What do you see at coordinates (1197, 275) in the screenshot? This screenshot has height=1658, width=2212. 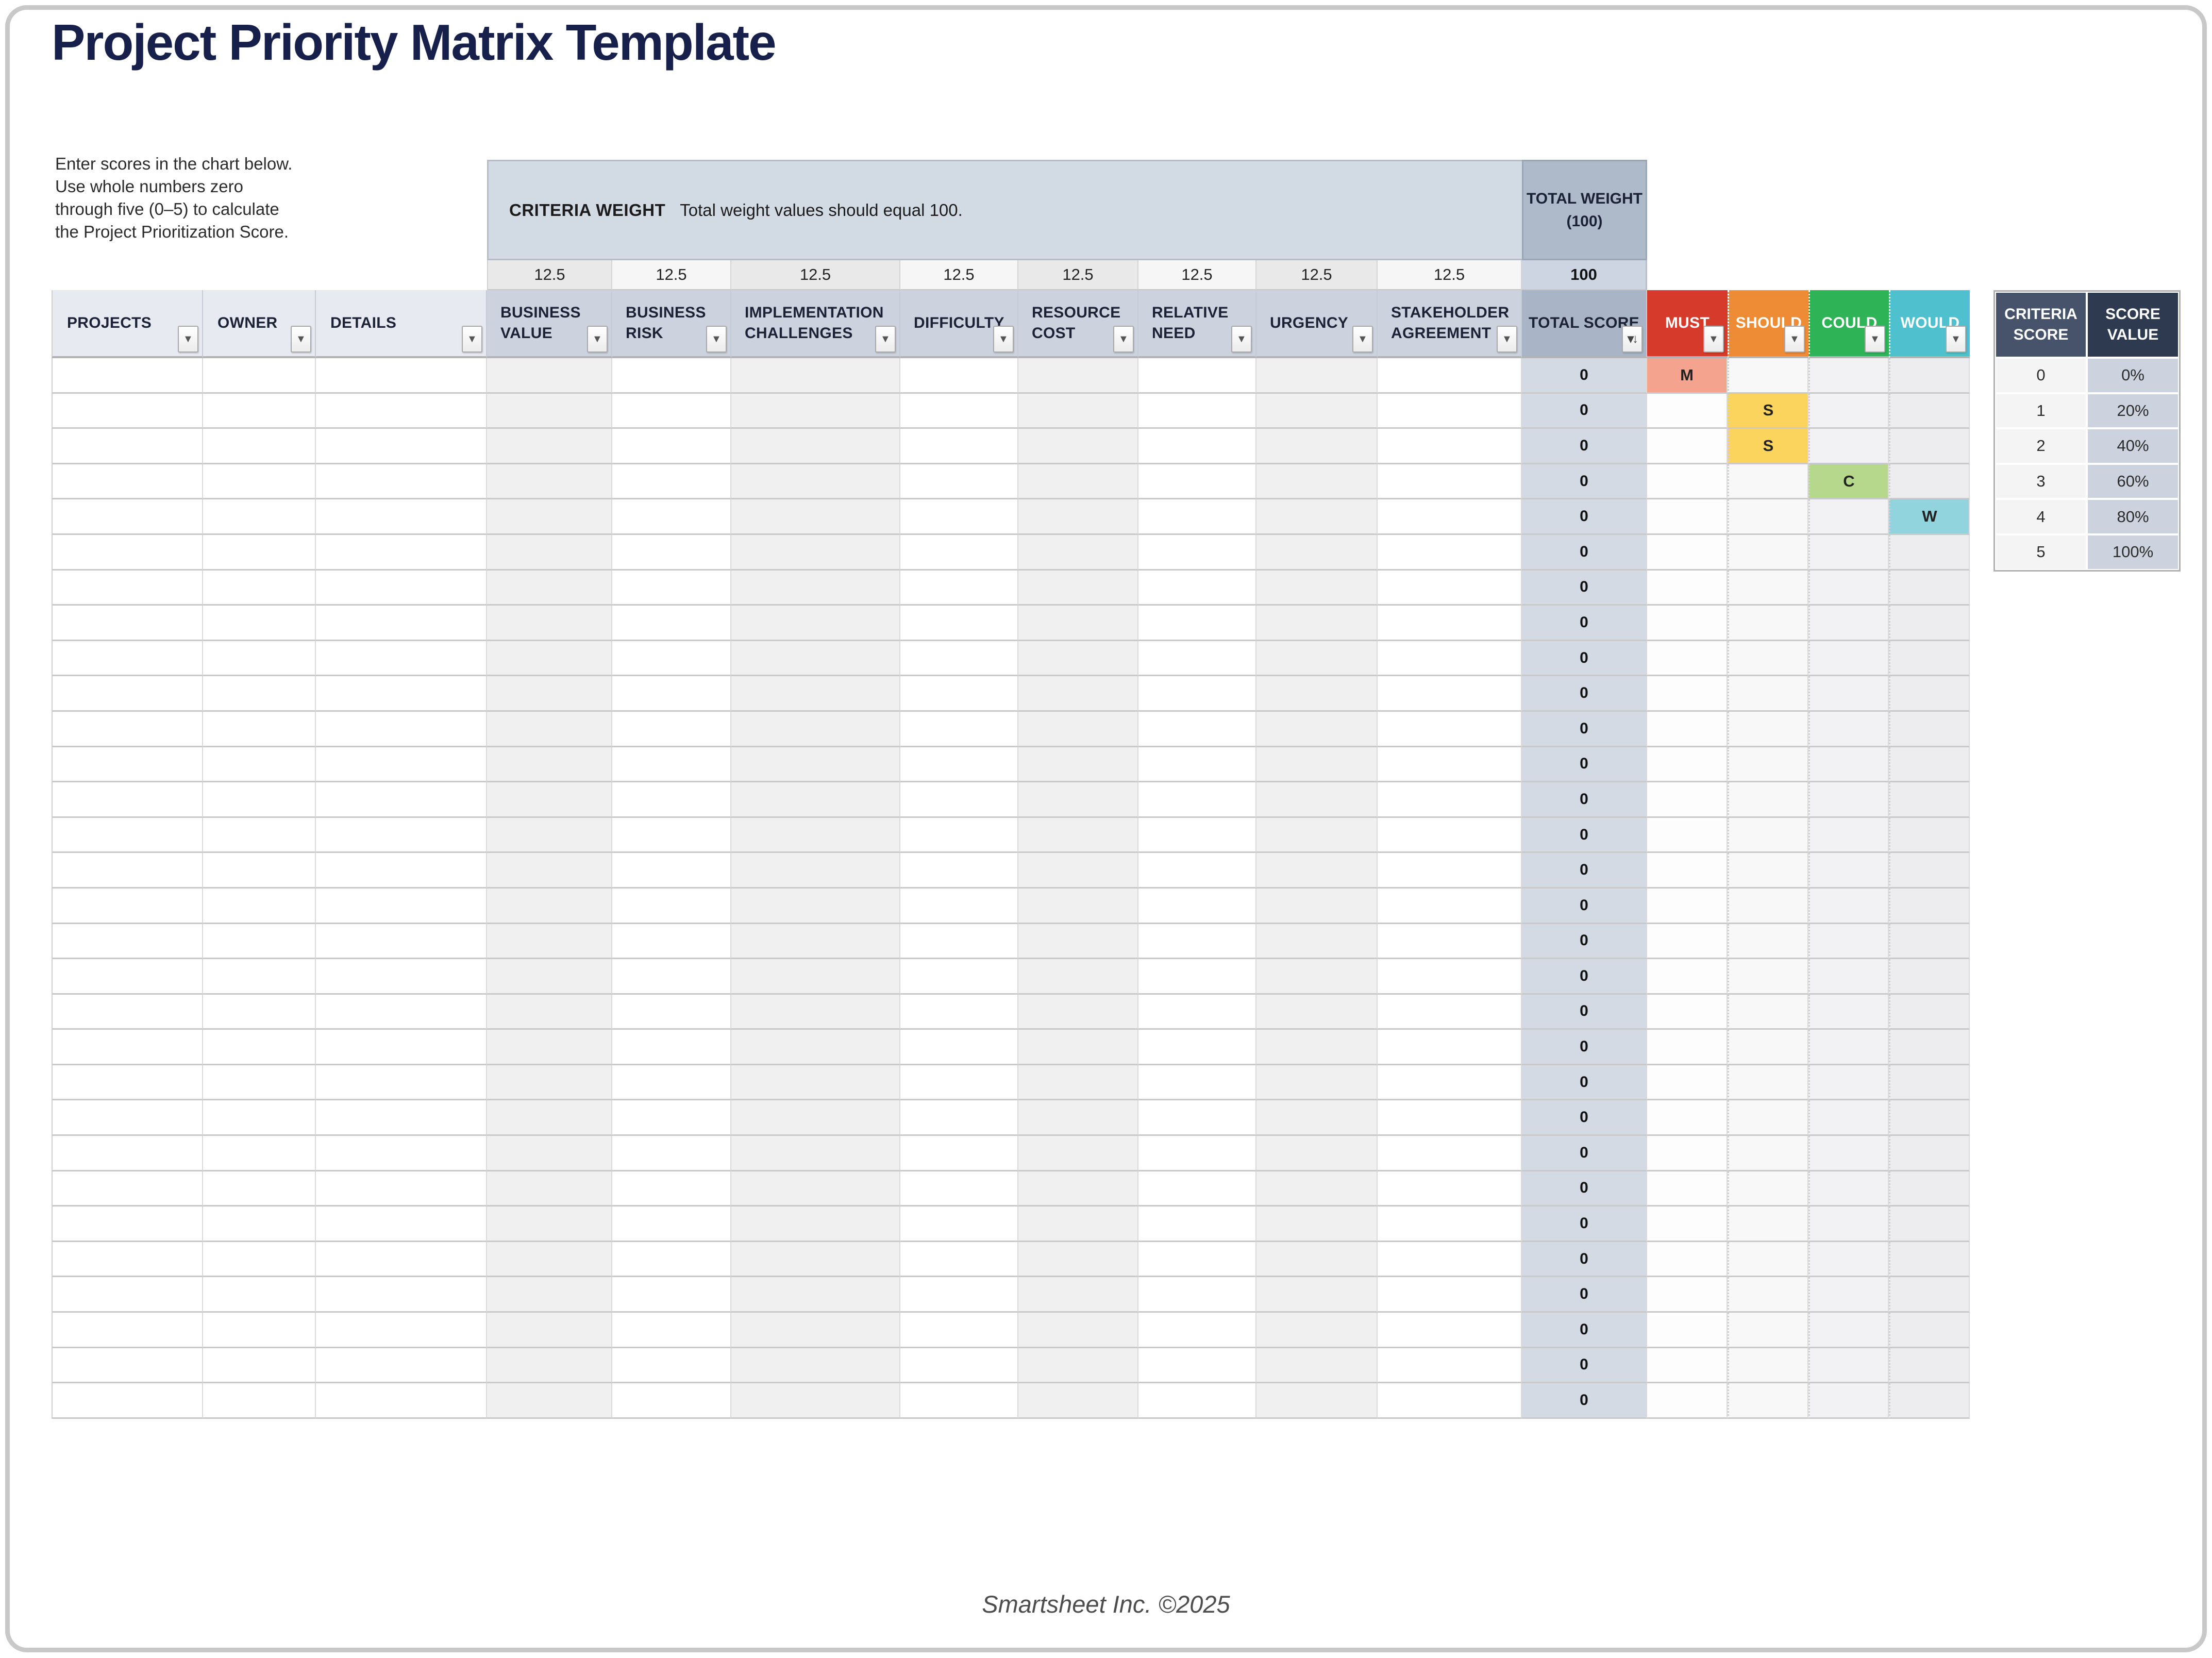 I see `criteria-weight-cell: 12.5` at bounding box center [1197, 275].